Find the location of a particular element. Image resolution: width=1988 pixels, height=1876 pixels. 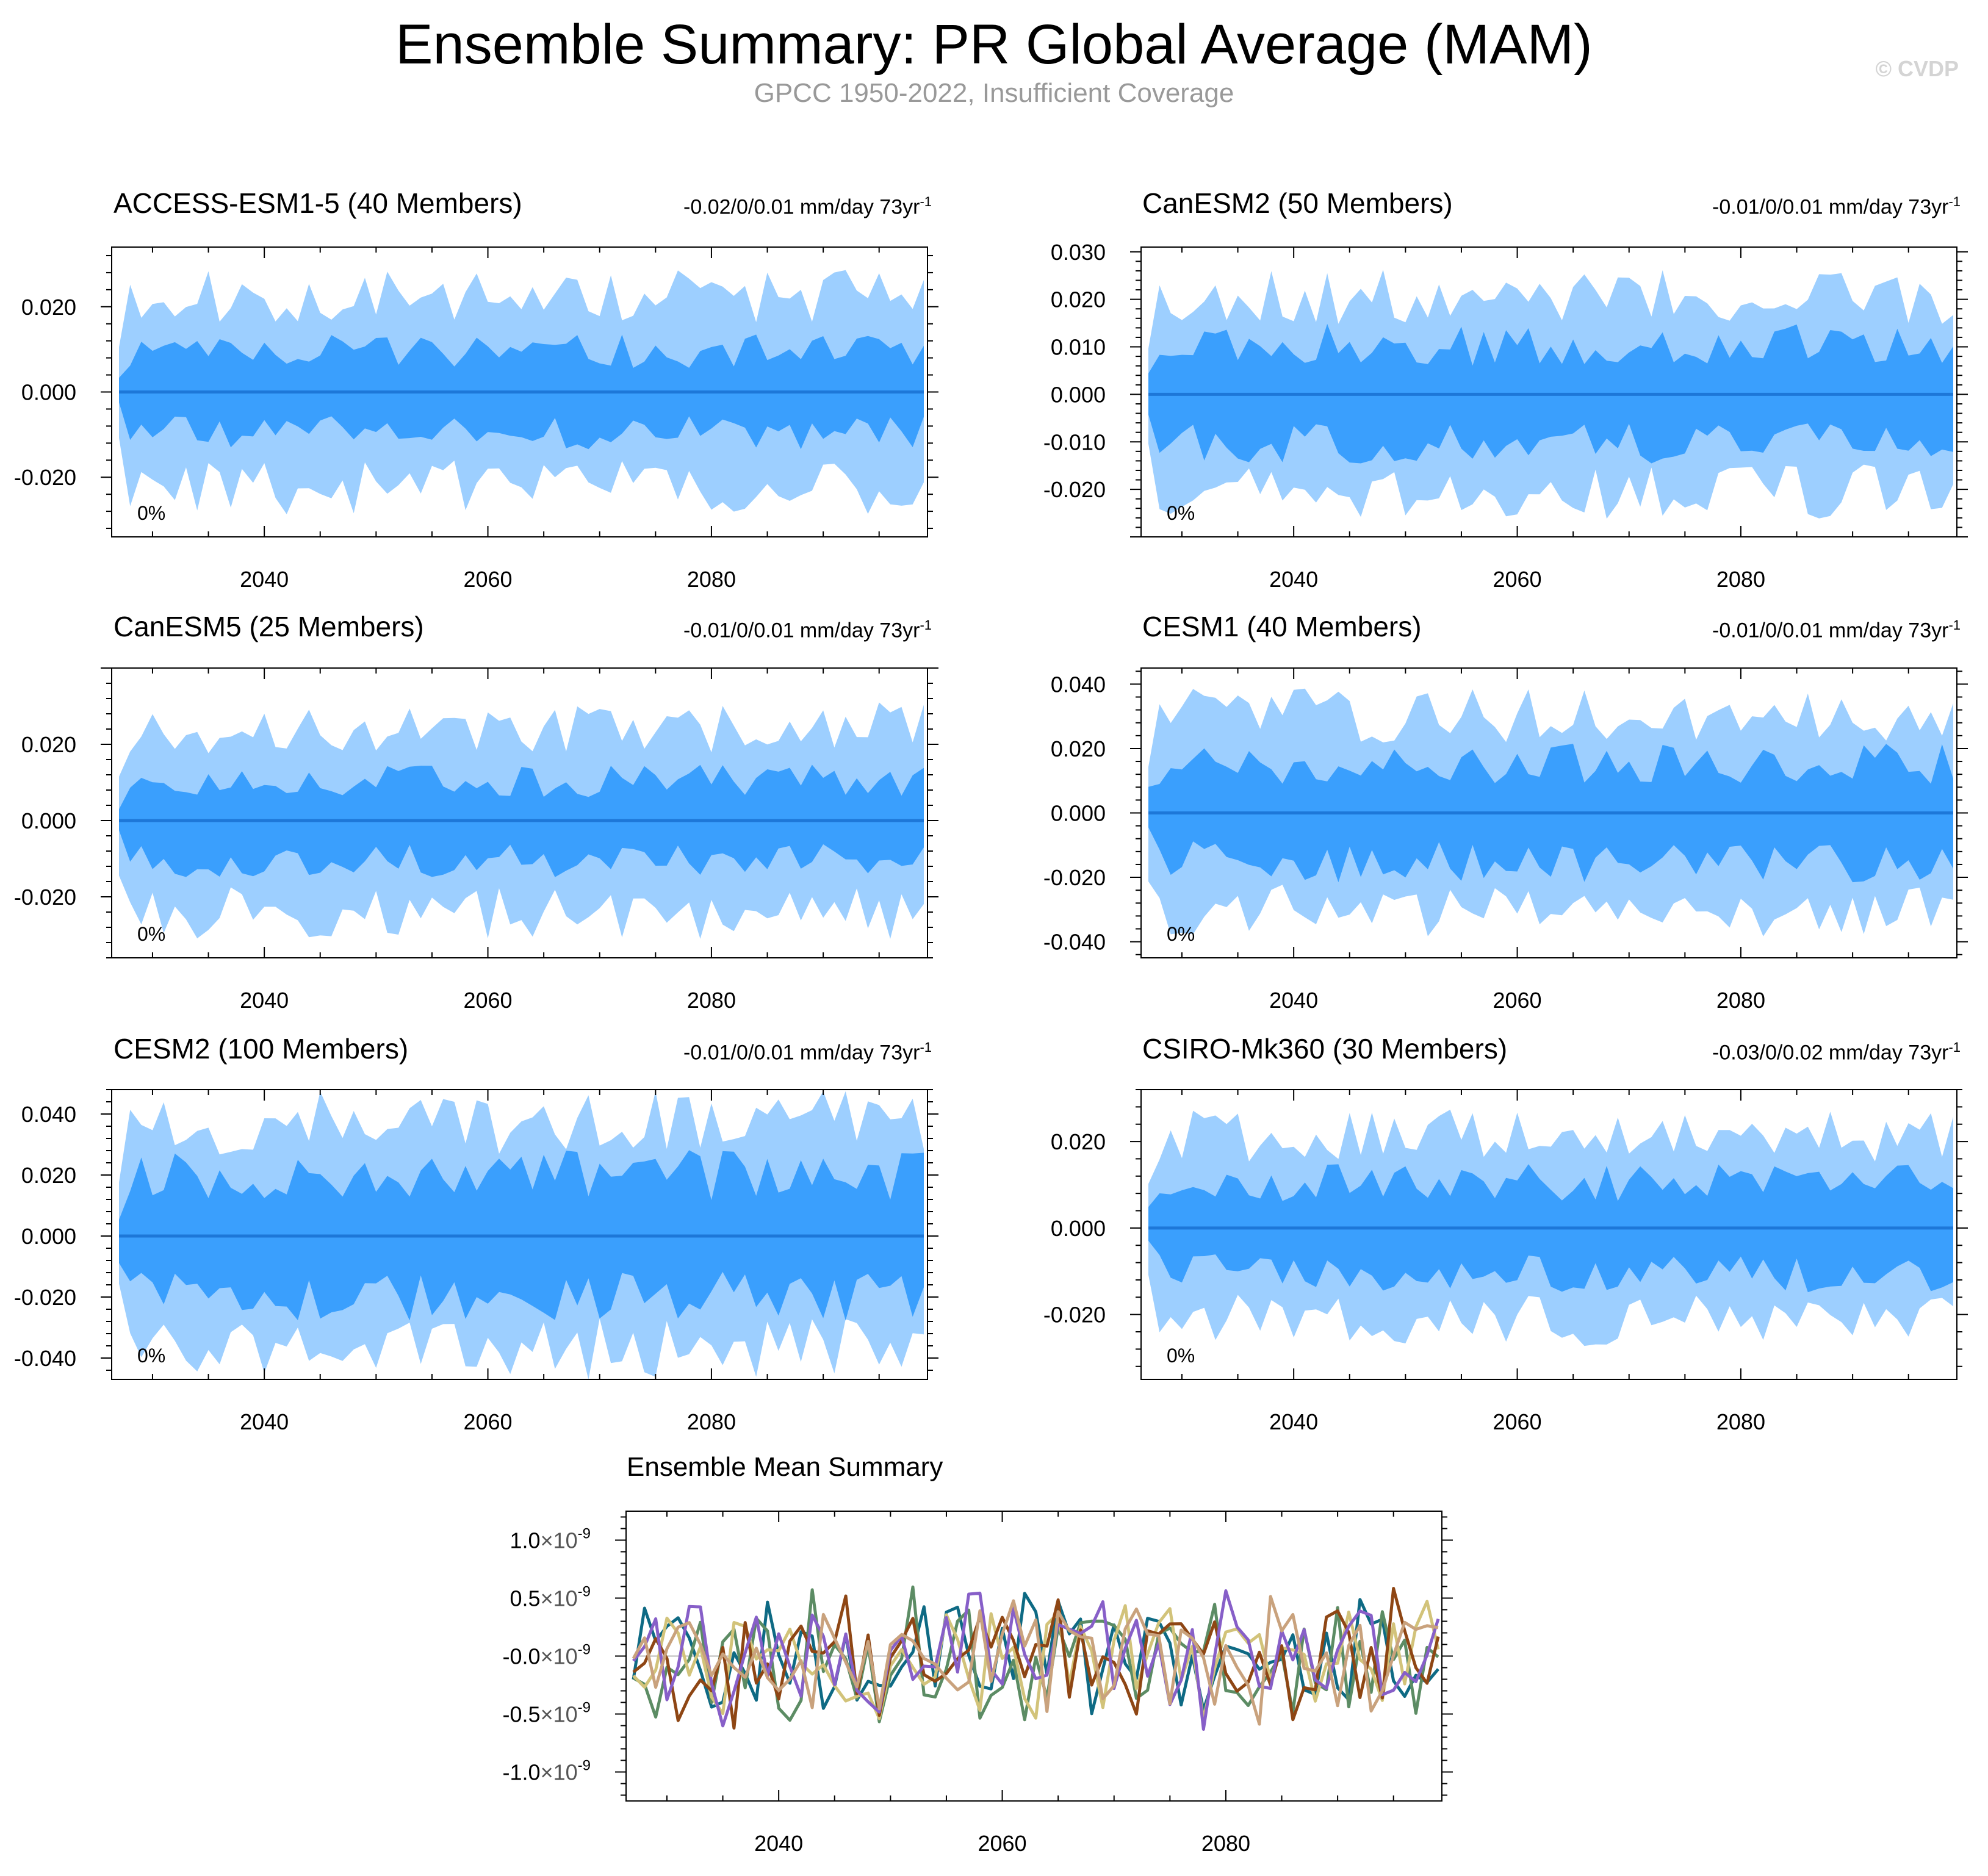

panel-cesm1-xtick-label: 2060 is located at coordinates (1517, 1001).